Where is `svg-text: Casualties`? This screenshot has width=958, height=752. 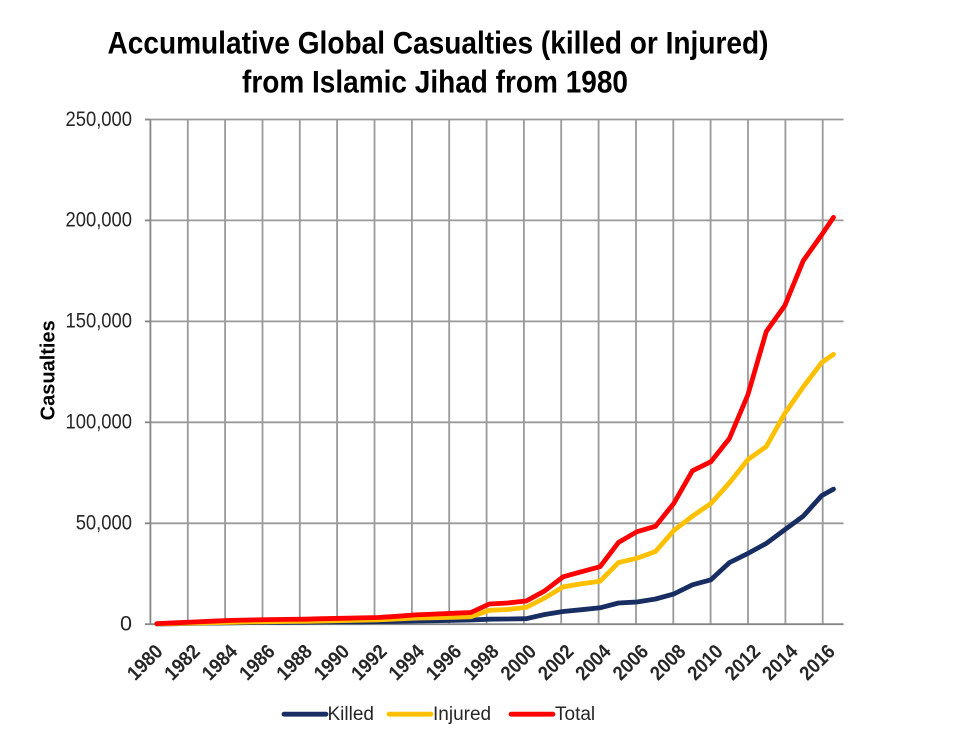 svg-text: Casualties is located at coordinates (49, 370).